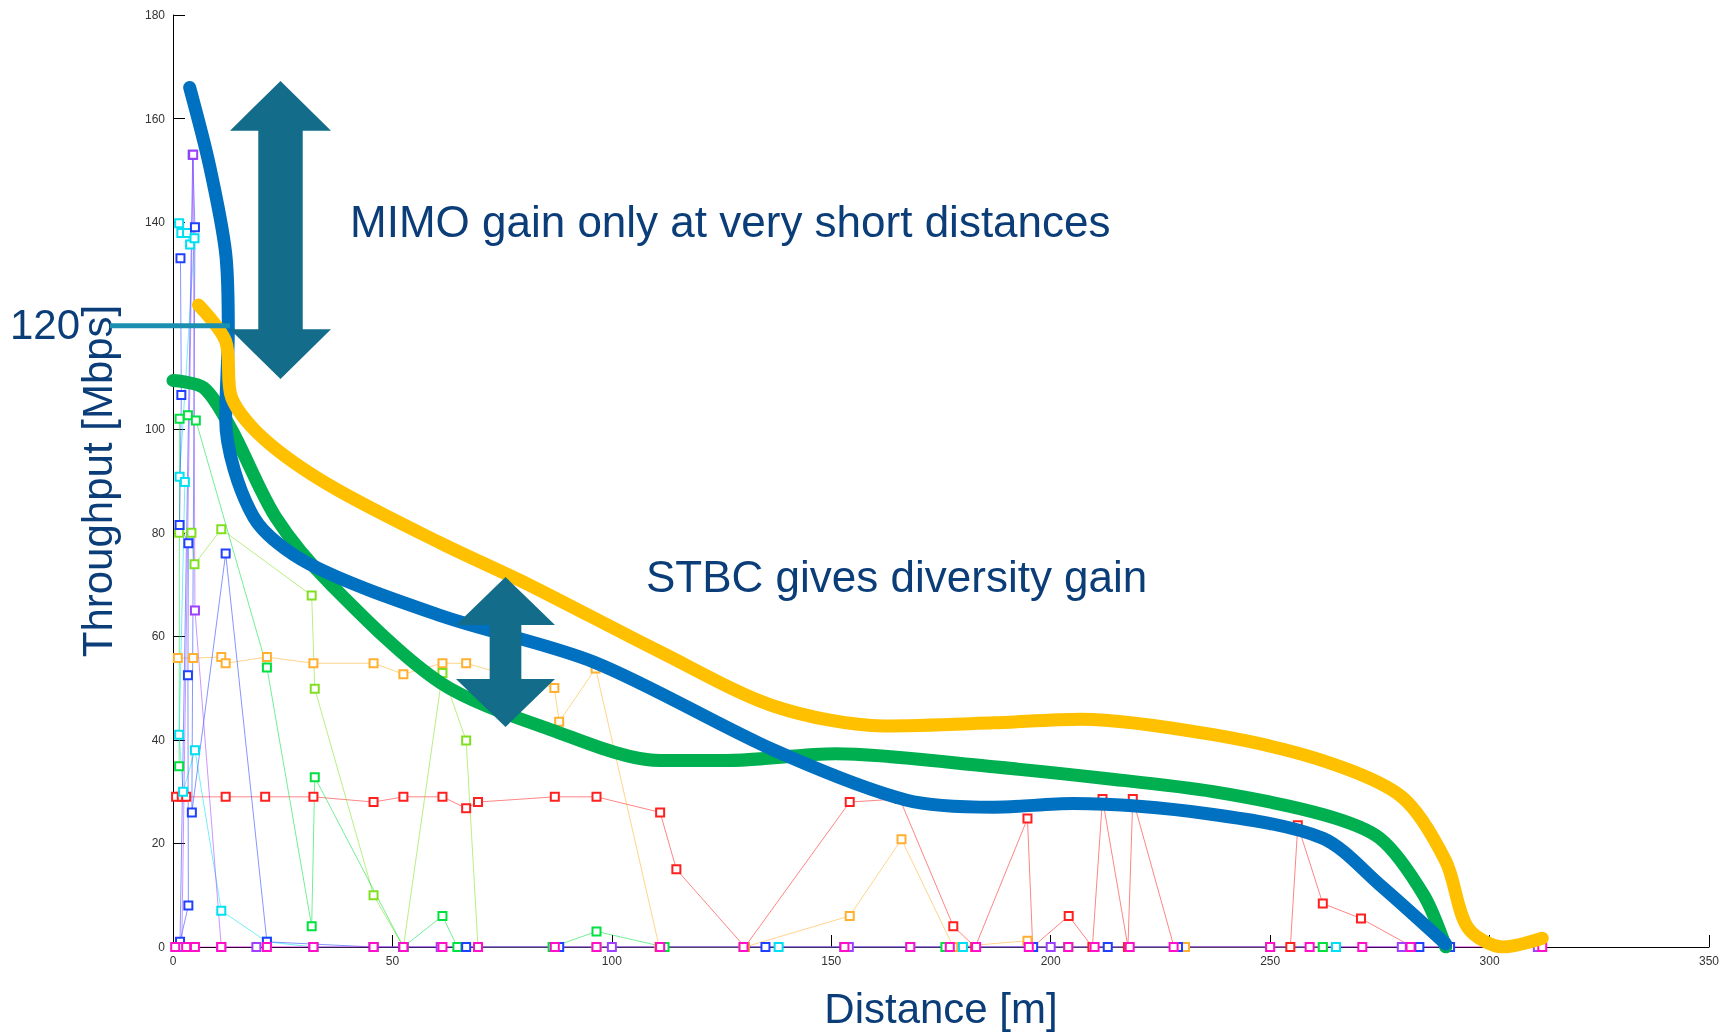 The image size is (1731, 1034). Describe the element at coordinates (941, 1008) in the screenshot. I see `x-axis-title: Distance [m]` at that location.